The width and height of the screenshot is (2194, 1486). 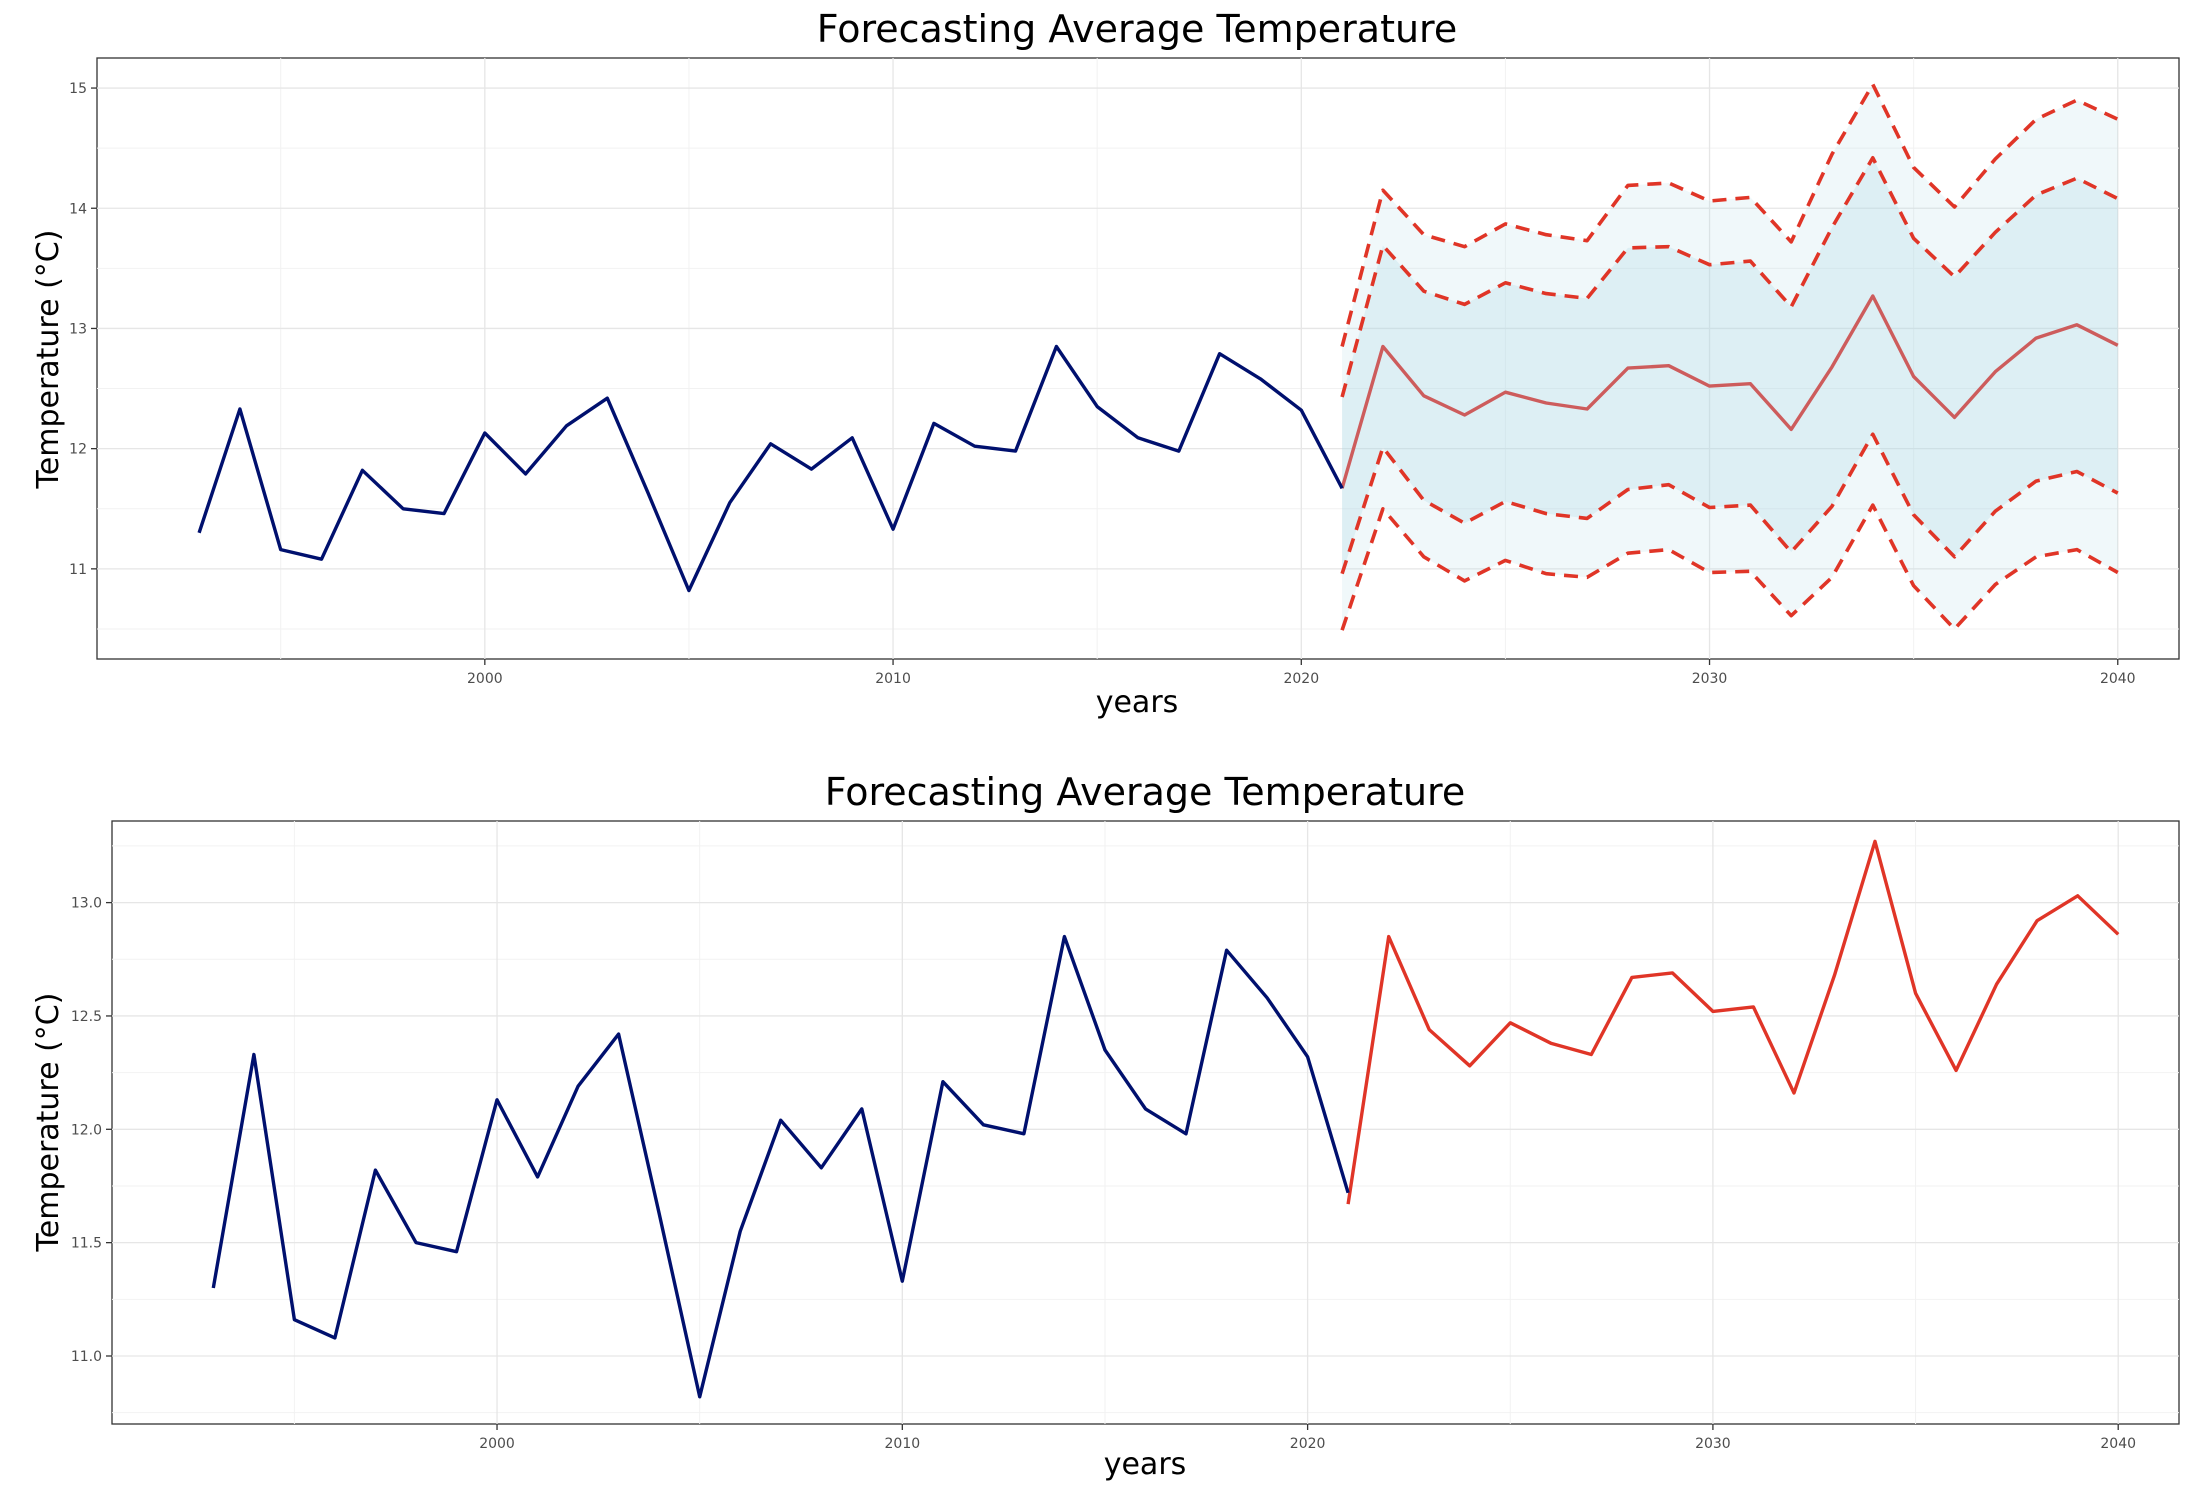 I want to click on chart-1-y-tick-label: 13, so click(x=78, y=329).